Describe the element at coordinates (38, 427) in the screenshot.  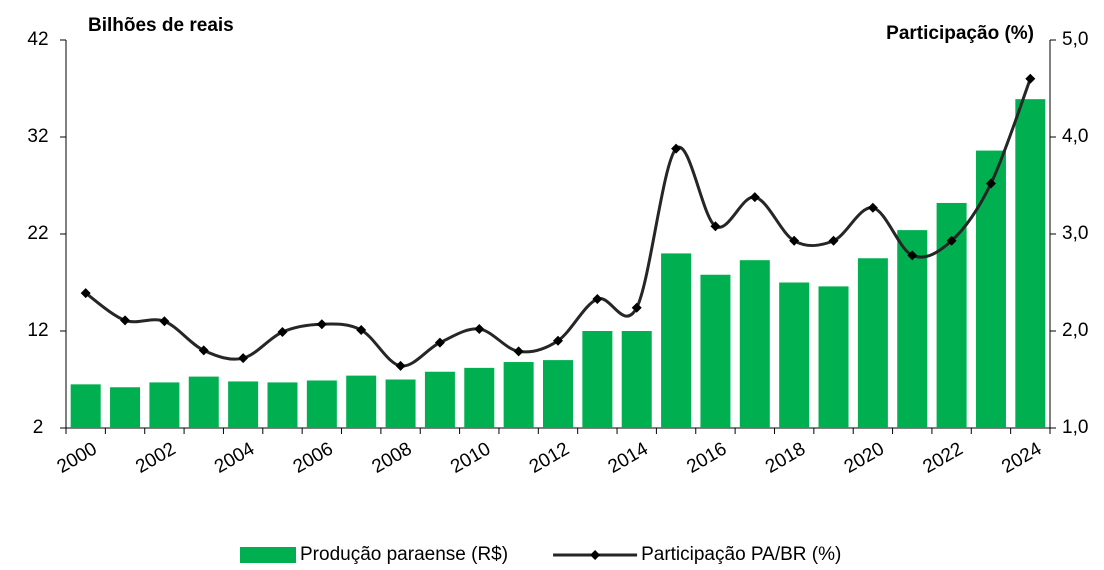
I see `y-tick-label: 2` at that location.